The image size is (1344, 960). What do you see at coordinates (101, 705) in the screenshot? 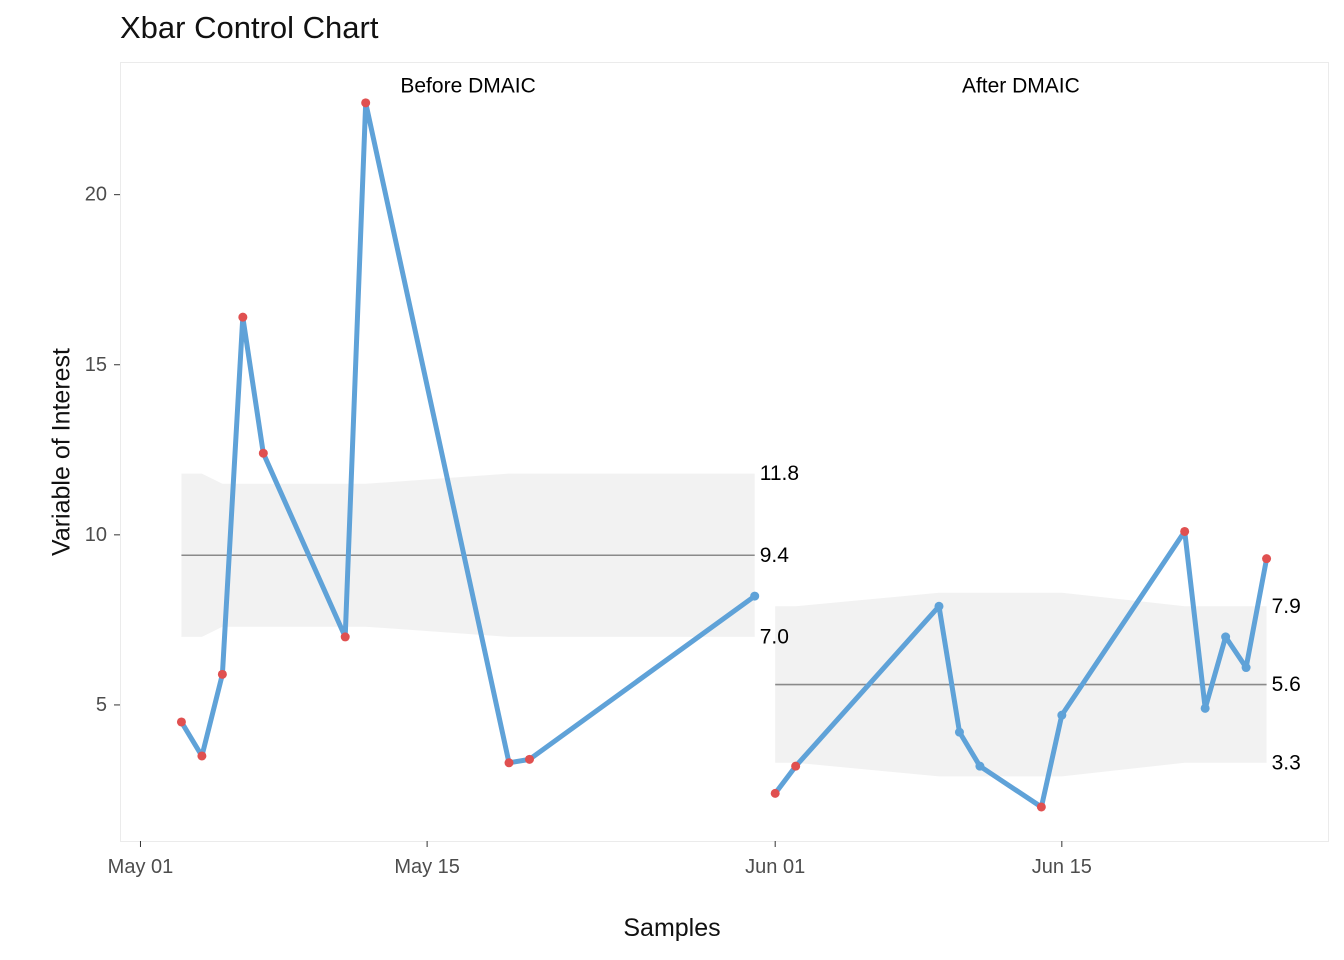
I see `y-tick-label-1: 5` at bounding box center [101, 705].